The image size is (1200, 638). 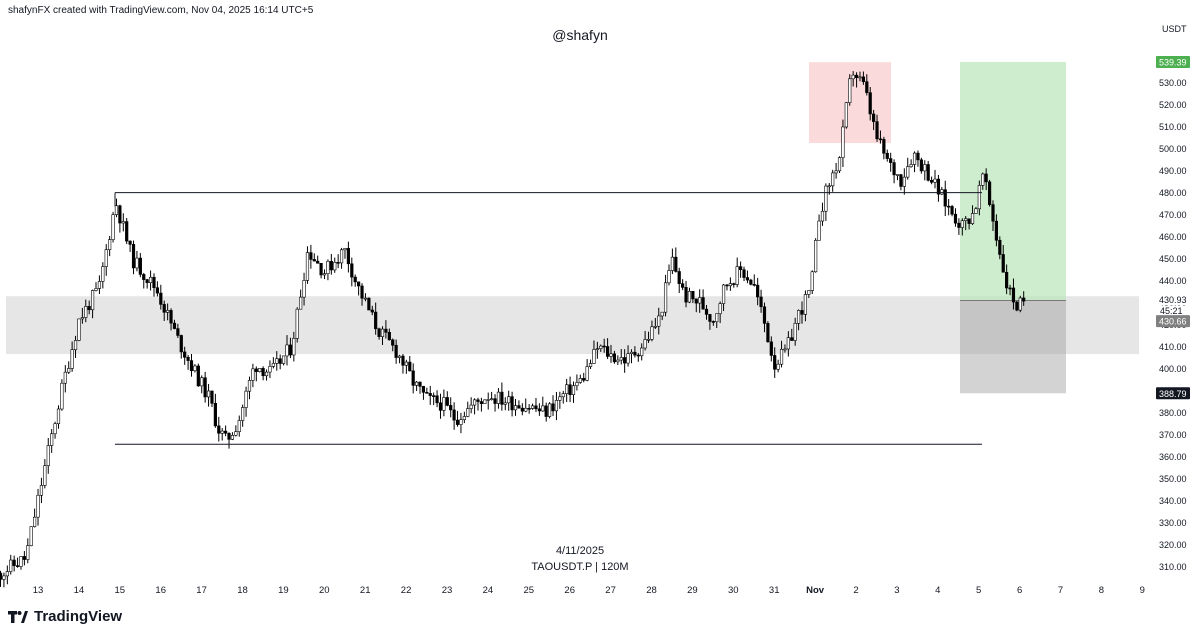 I want to click on y-tick-label: 510.00, so click(x=1173, y=127).